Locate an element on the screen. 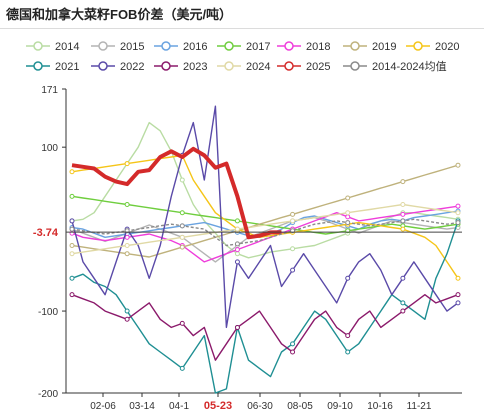 This screenshot has width=484, height=418. series-2014-2024均值 is located at coordinates (265, 232).